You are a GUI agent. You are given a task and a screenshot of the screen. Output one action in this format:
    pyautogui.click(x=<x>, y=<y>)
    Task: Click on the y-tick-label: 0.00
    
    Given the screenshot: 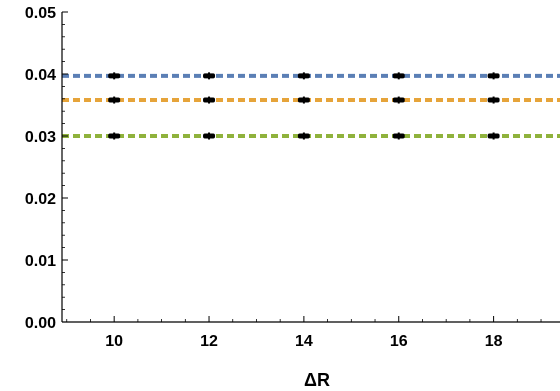 What is the action you would take?
    pyautogui.click(x=40, y=323)
    